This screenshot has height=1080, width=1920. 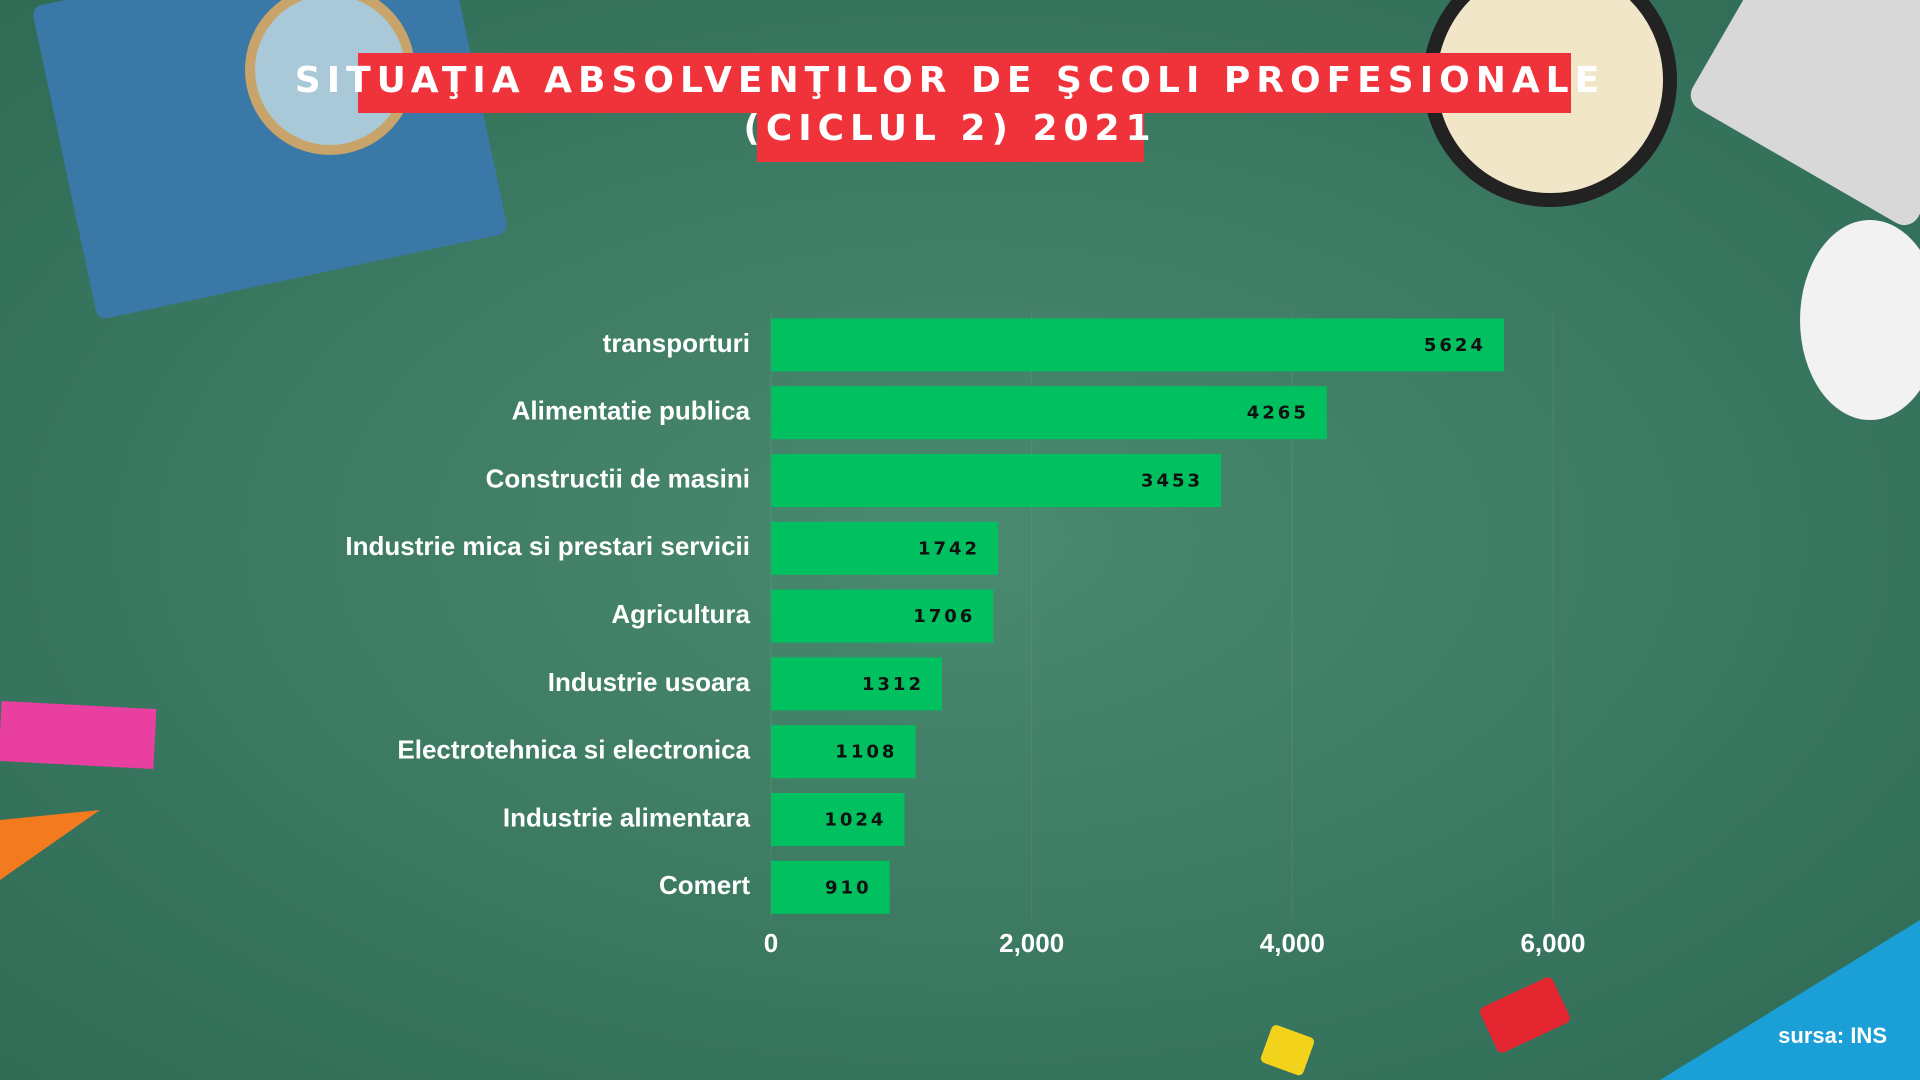 What do you see at coordinates (50, 845) in the screenshot?
I see `triangle-decoration` at bounding box center [50, 845].